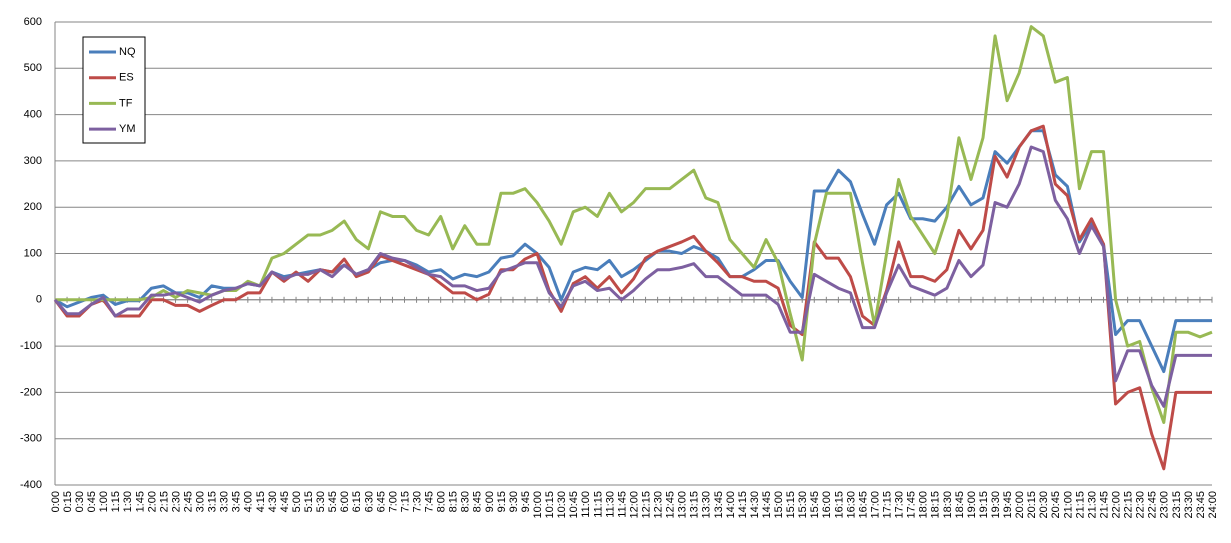 The image size is (1231, 543). I want to click on x-tick-label: 2:15, so click(164, 501).